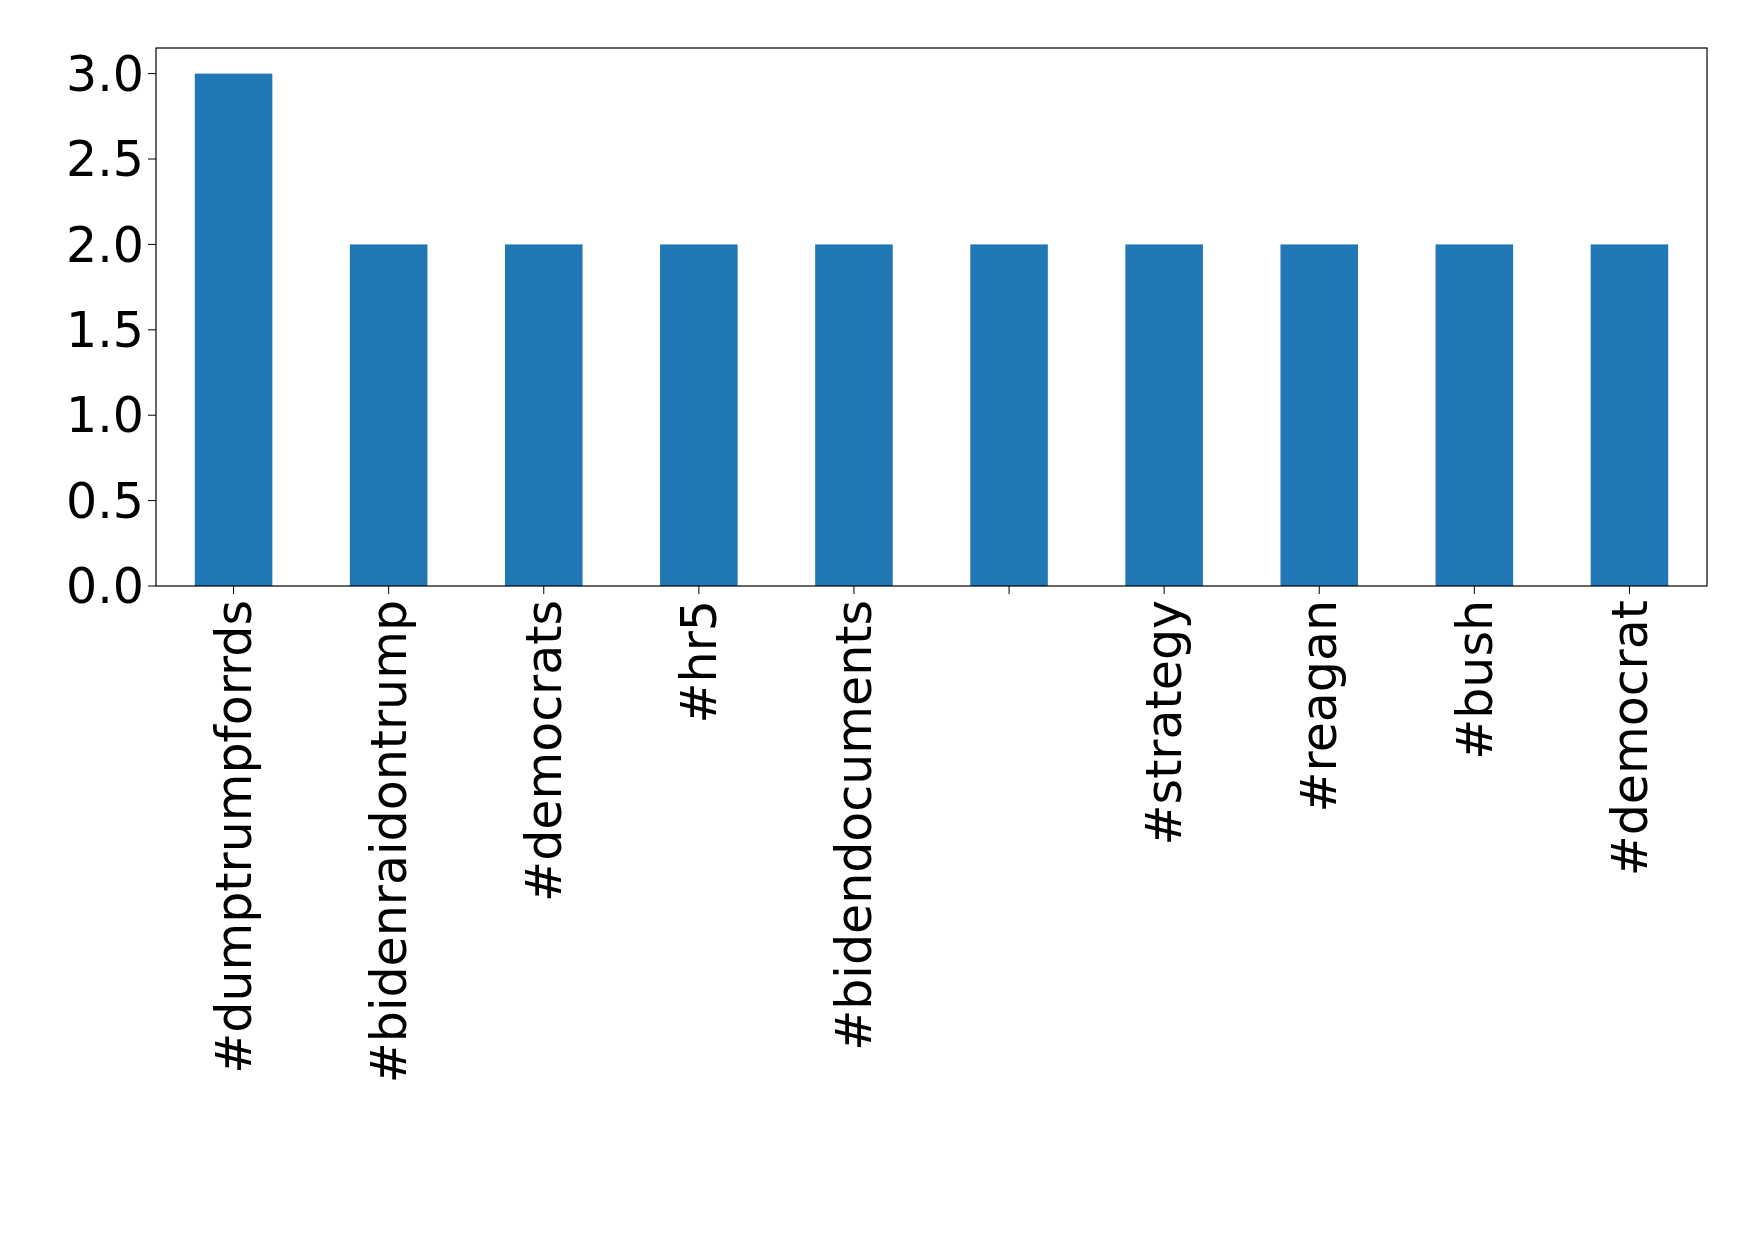  Describe the element at coordinates (1320, 706) in the screenshot. I see `x-tick-label: #reagan` at that location.